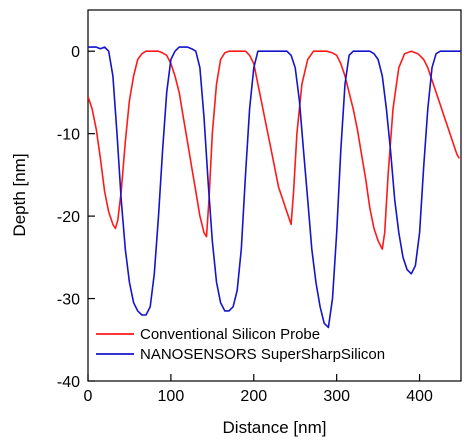  I want to click on legend-label-2: NANOSENSORS SuperSharpSilicon, so click(262, 354).